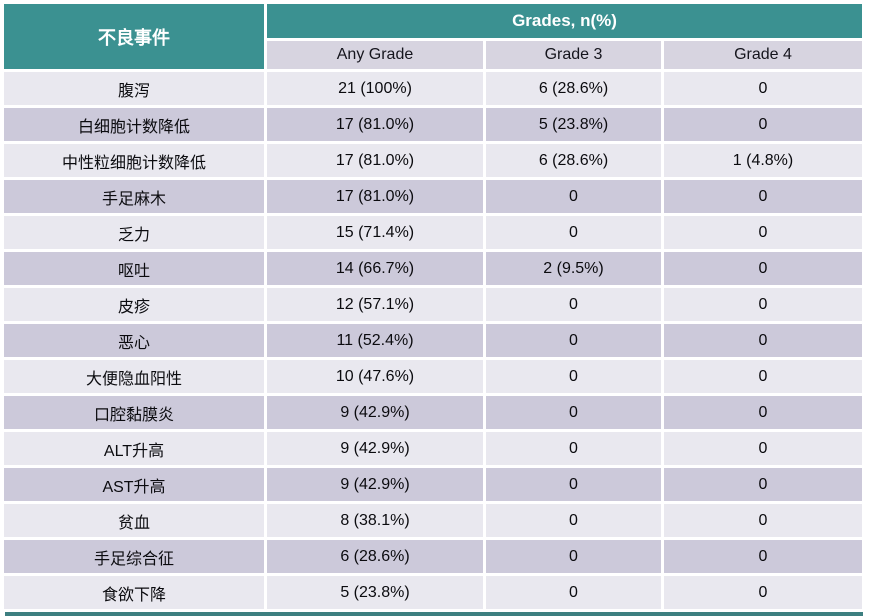 The height and width of the screenshot is (616, 869). I want to click on table-row: 手足综合征 6 (28.6%) 0 0, so click(433, 556).